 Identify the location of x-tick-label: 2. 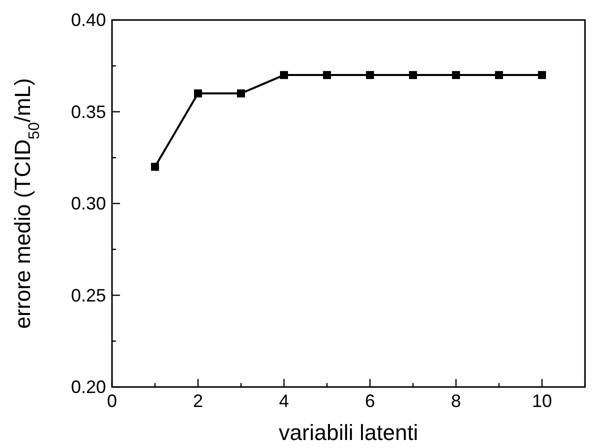
(198, 401).